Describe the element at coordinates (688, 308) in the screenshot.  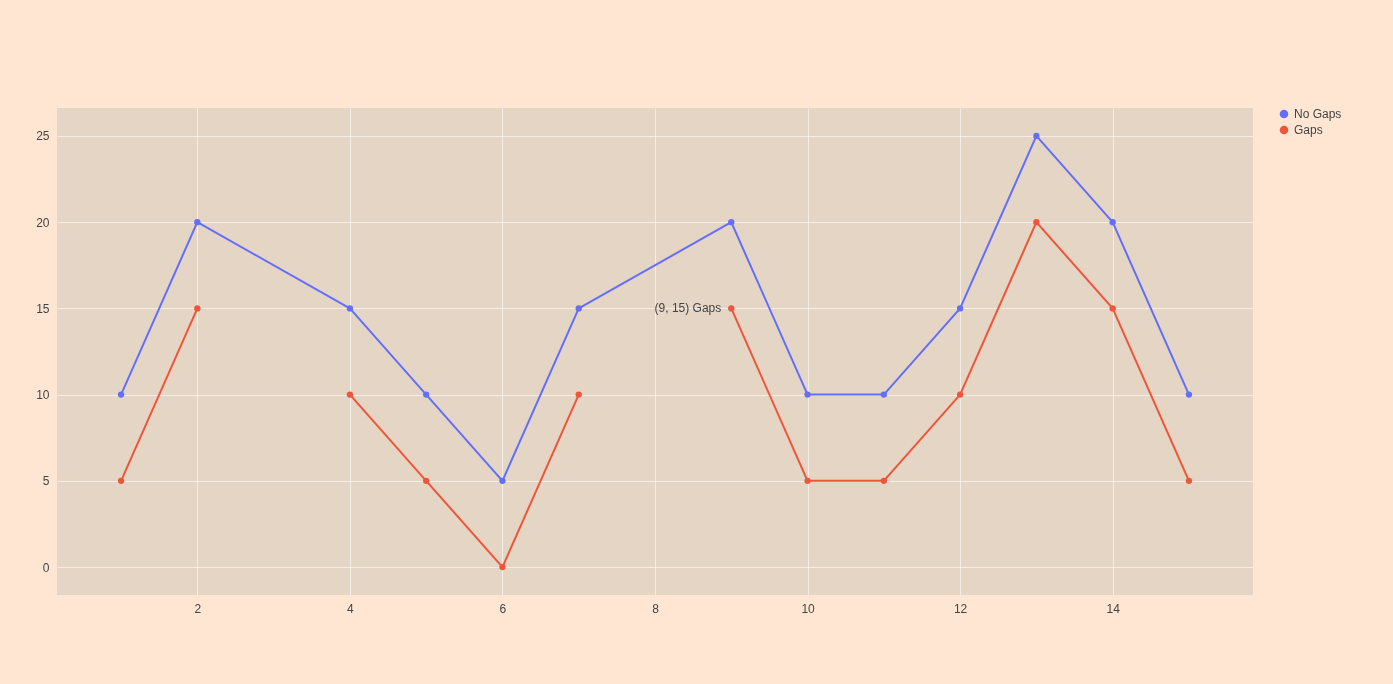
I see `annotation: (9, 15) Gaps` at that location.